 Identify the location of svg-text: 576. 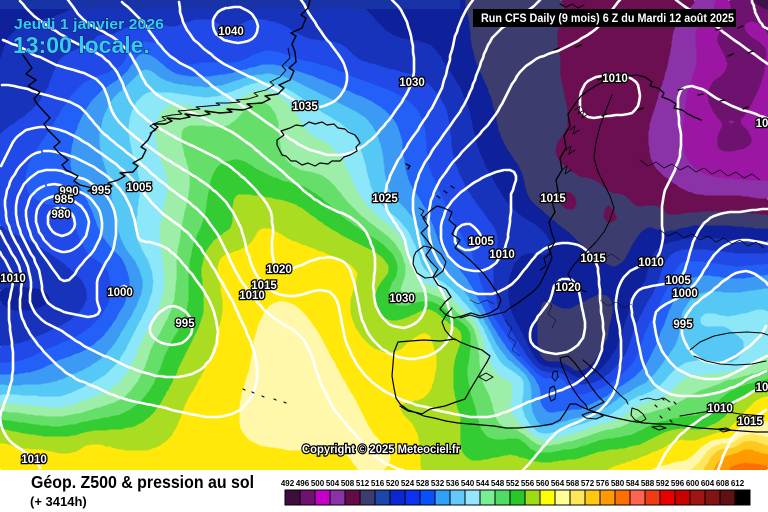
(603, 483).